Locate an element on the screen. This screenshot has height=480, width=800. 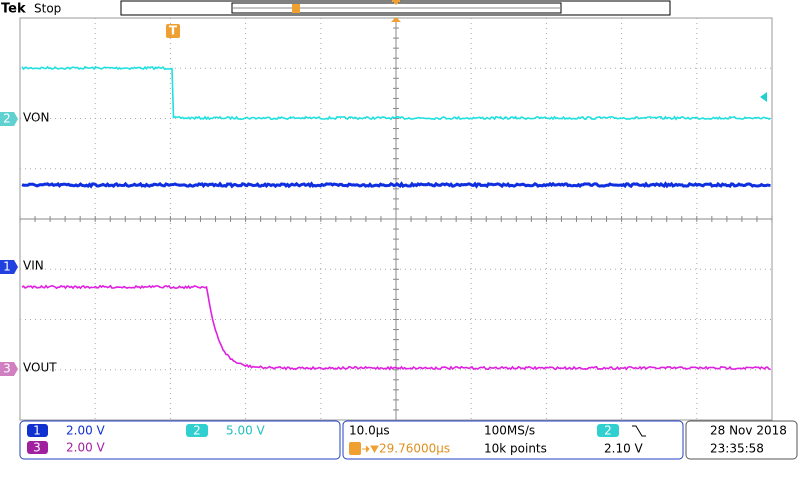
trigger-pos-arrow is located at coordinates (370, 449).